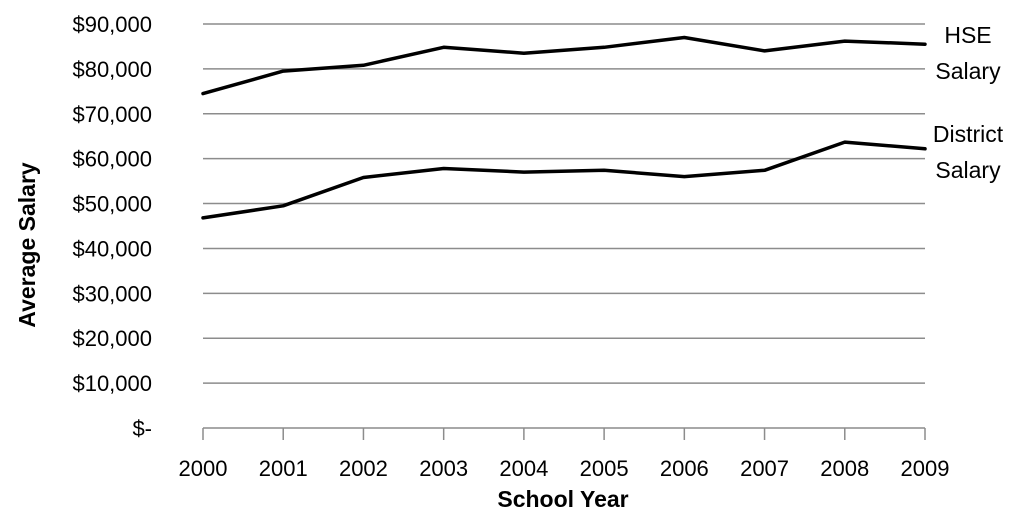  What do you see at coordinates (764, 468) in the screenshot?
I see `x-tick-label: 2007` at bounding box center [764, 468].